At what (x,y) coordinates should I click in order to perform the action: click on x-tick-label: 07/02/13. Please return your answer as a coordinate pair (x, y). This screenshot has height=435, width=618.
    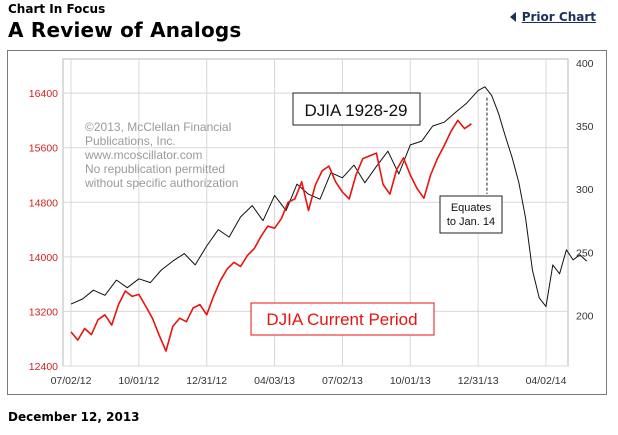
    Looking at the image, I should click on (342, 381).